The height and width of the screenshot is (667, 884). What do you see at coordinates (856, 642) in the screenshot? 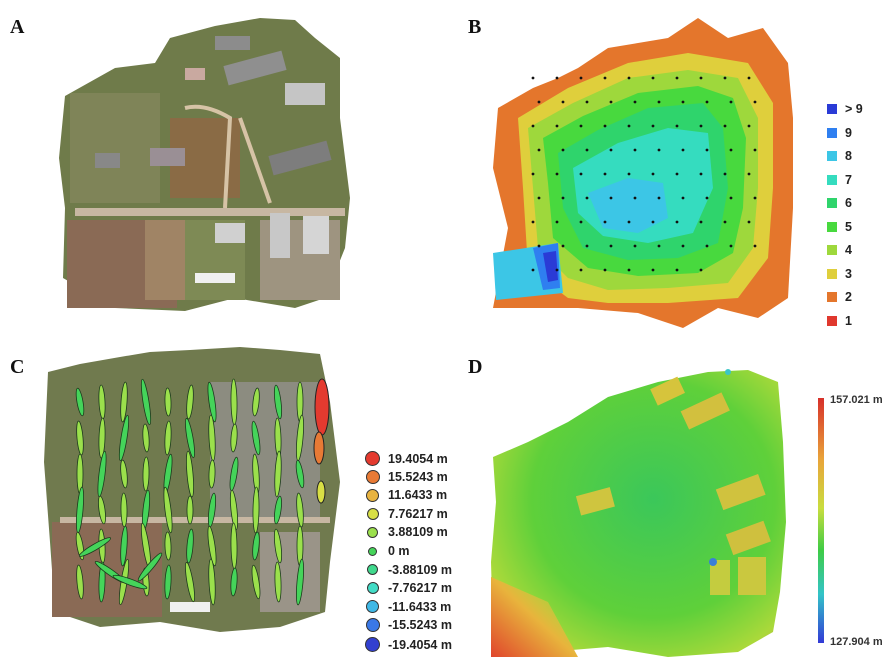
I see `colorbar-min-label: 127.904 m` at bounding box center [856, 642].